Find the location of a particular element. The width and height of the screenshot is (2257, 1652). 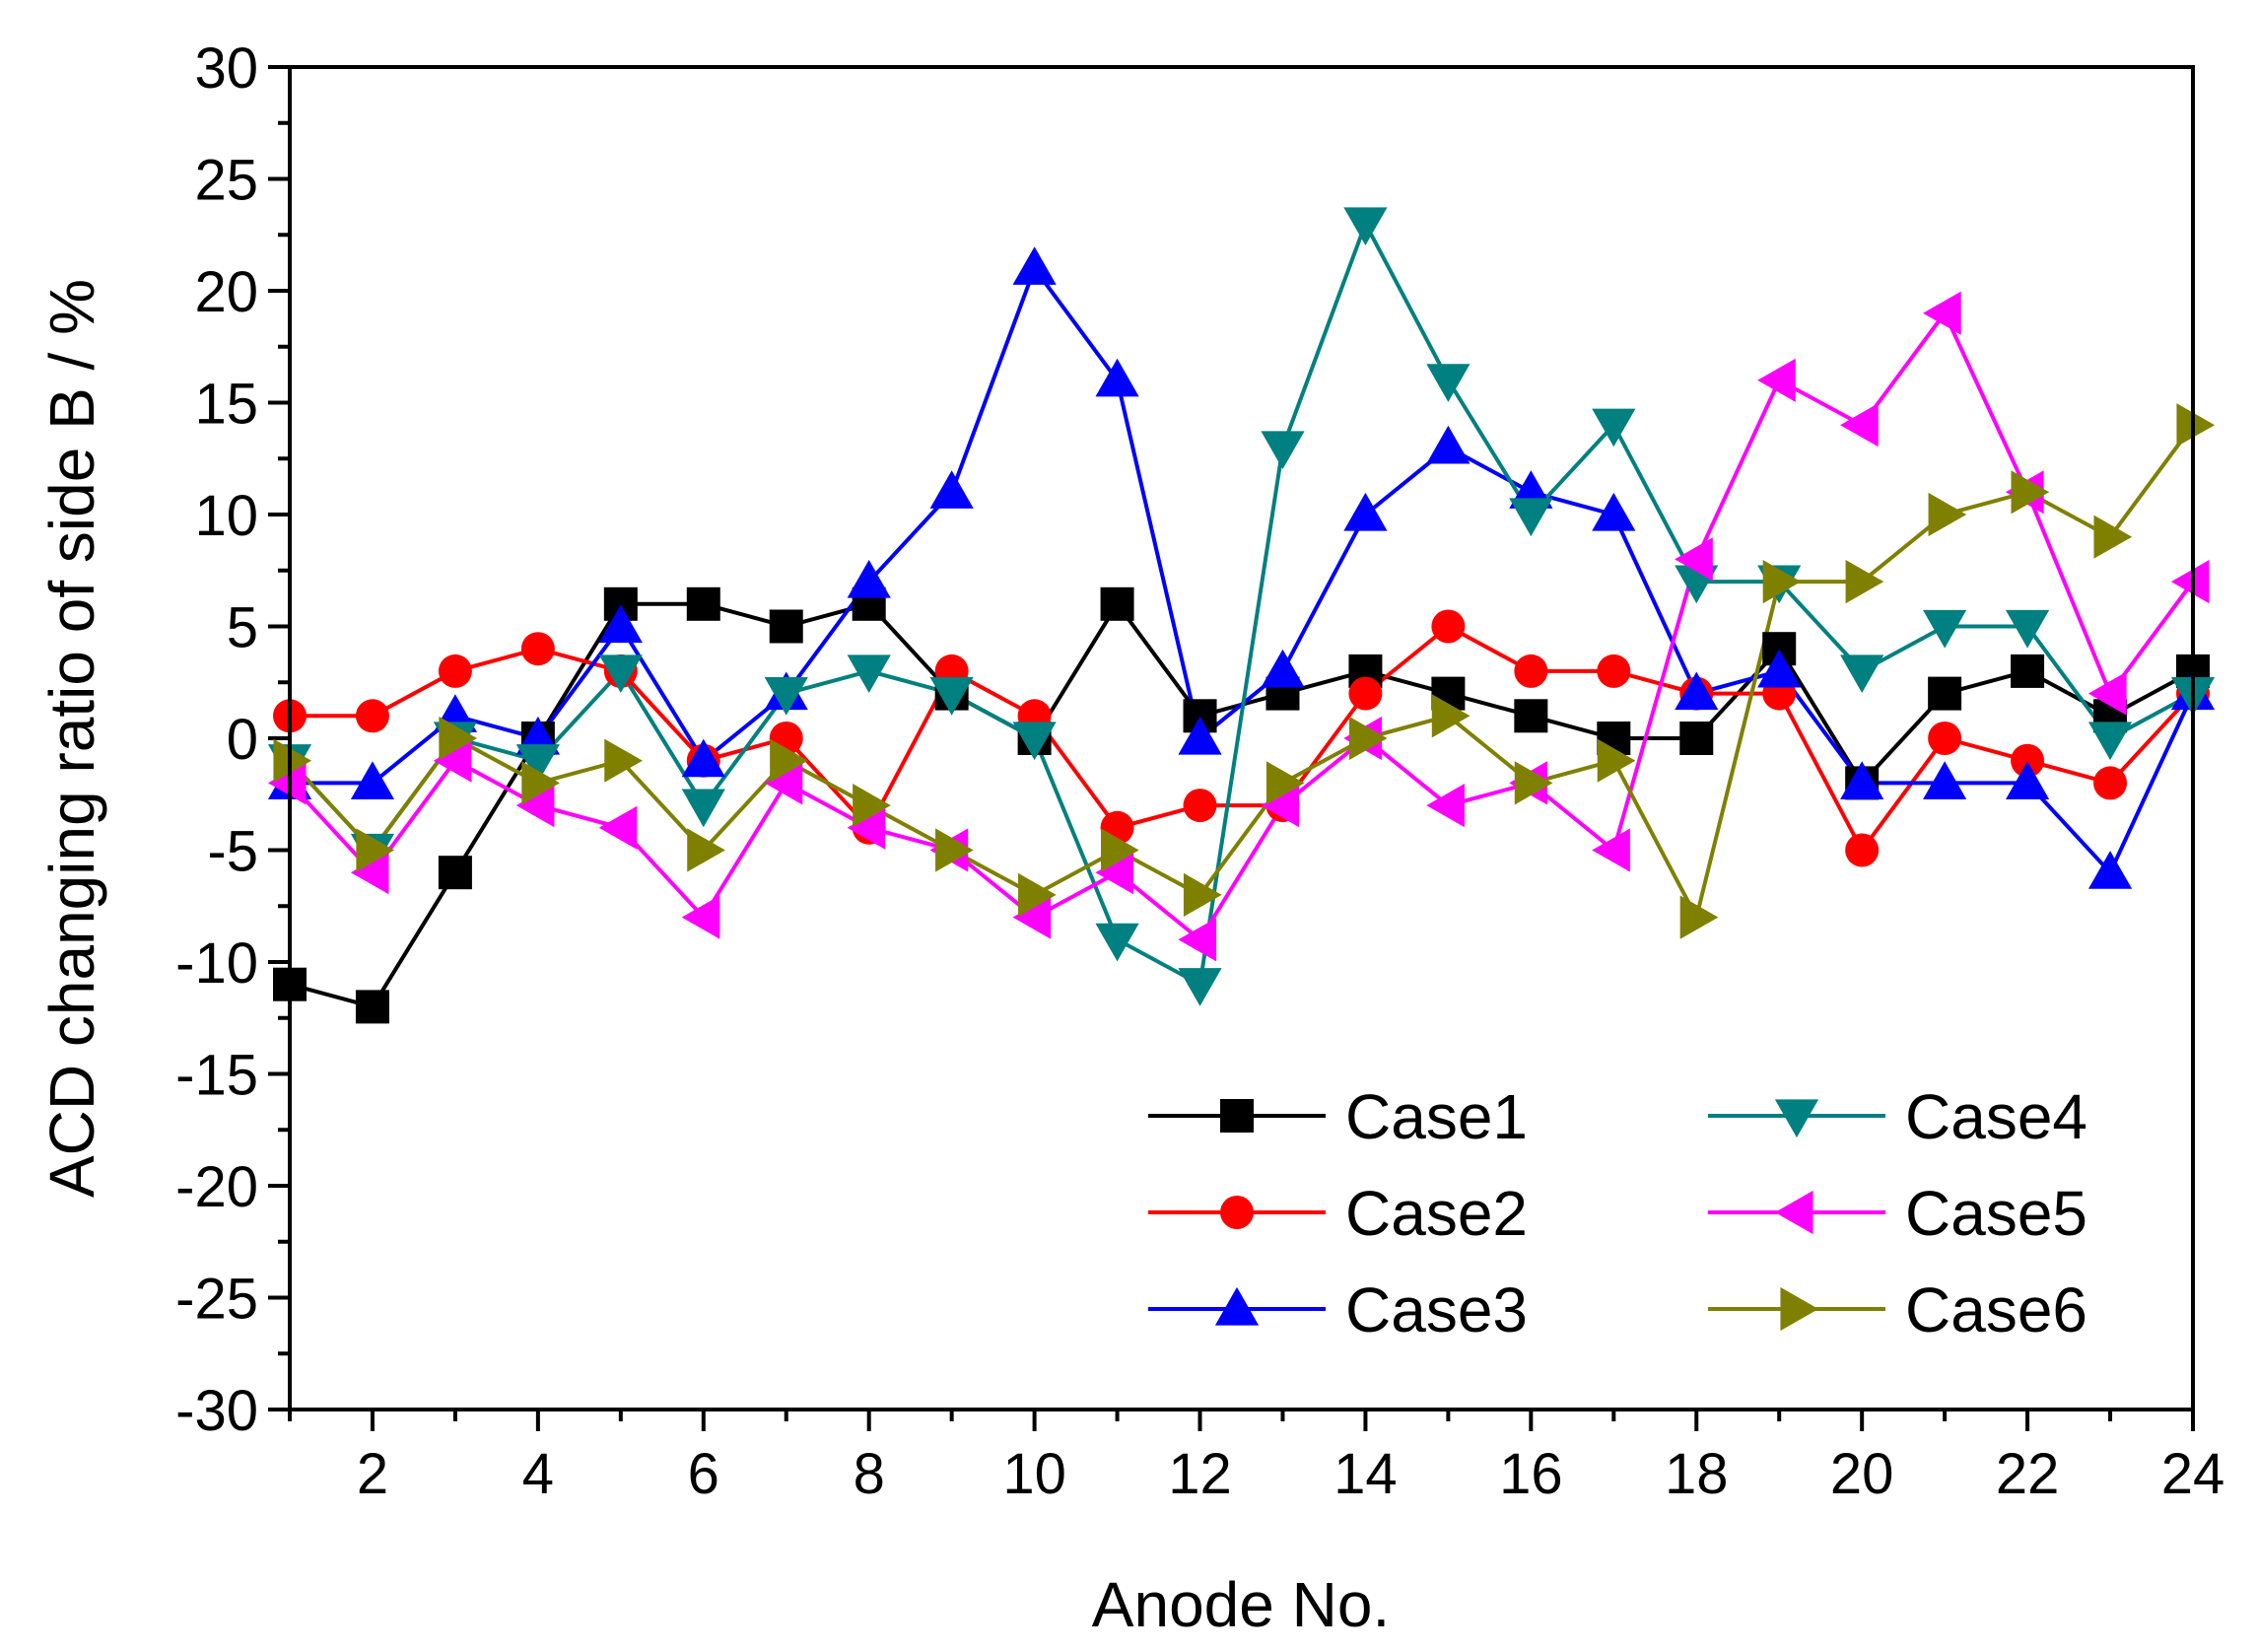

x-tick-label: 22 is located at coordinates (2028, 1474).